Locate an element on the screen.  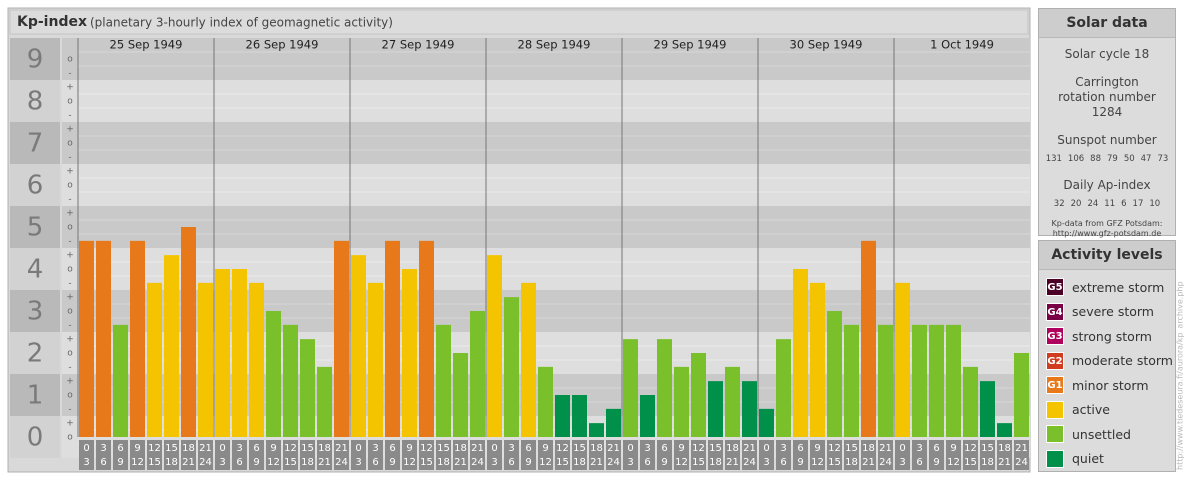
legend-label: extreme storm is located at coordinates (1118, 287).